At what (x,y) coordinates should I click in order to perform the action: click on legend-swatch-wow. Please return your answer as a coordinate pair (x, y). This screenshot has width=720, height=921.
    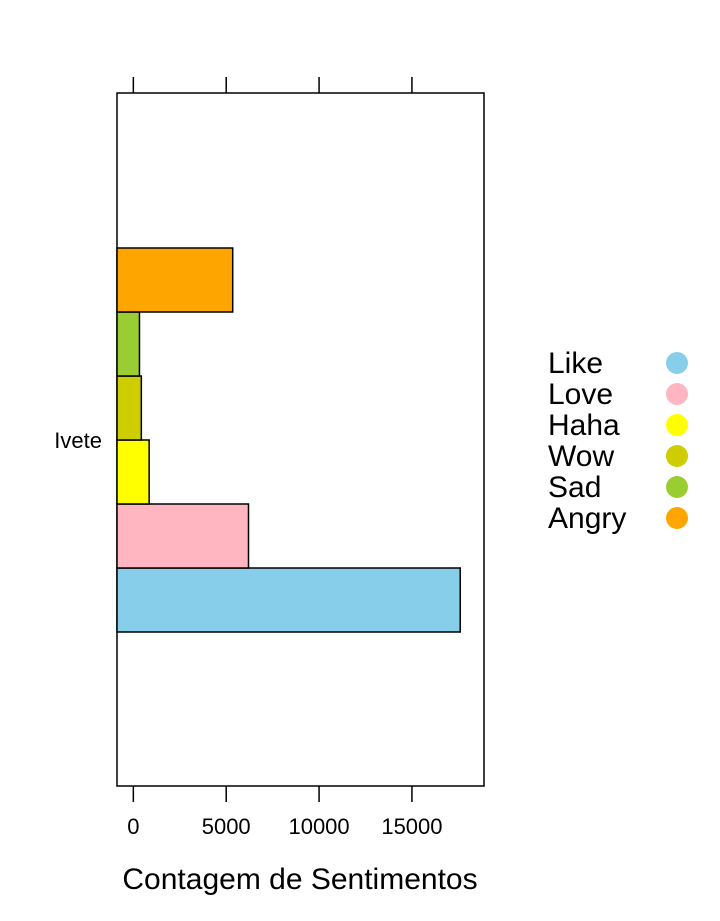
    Looking at the image, I should click on (677, 456).